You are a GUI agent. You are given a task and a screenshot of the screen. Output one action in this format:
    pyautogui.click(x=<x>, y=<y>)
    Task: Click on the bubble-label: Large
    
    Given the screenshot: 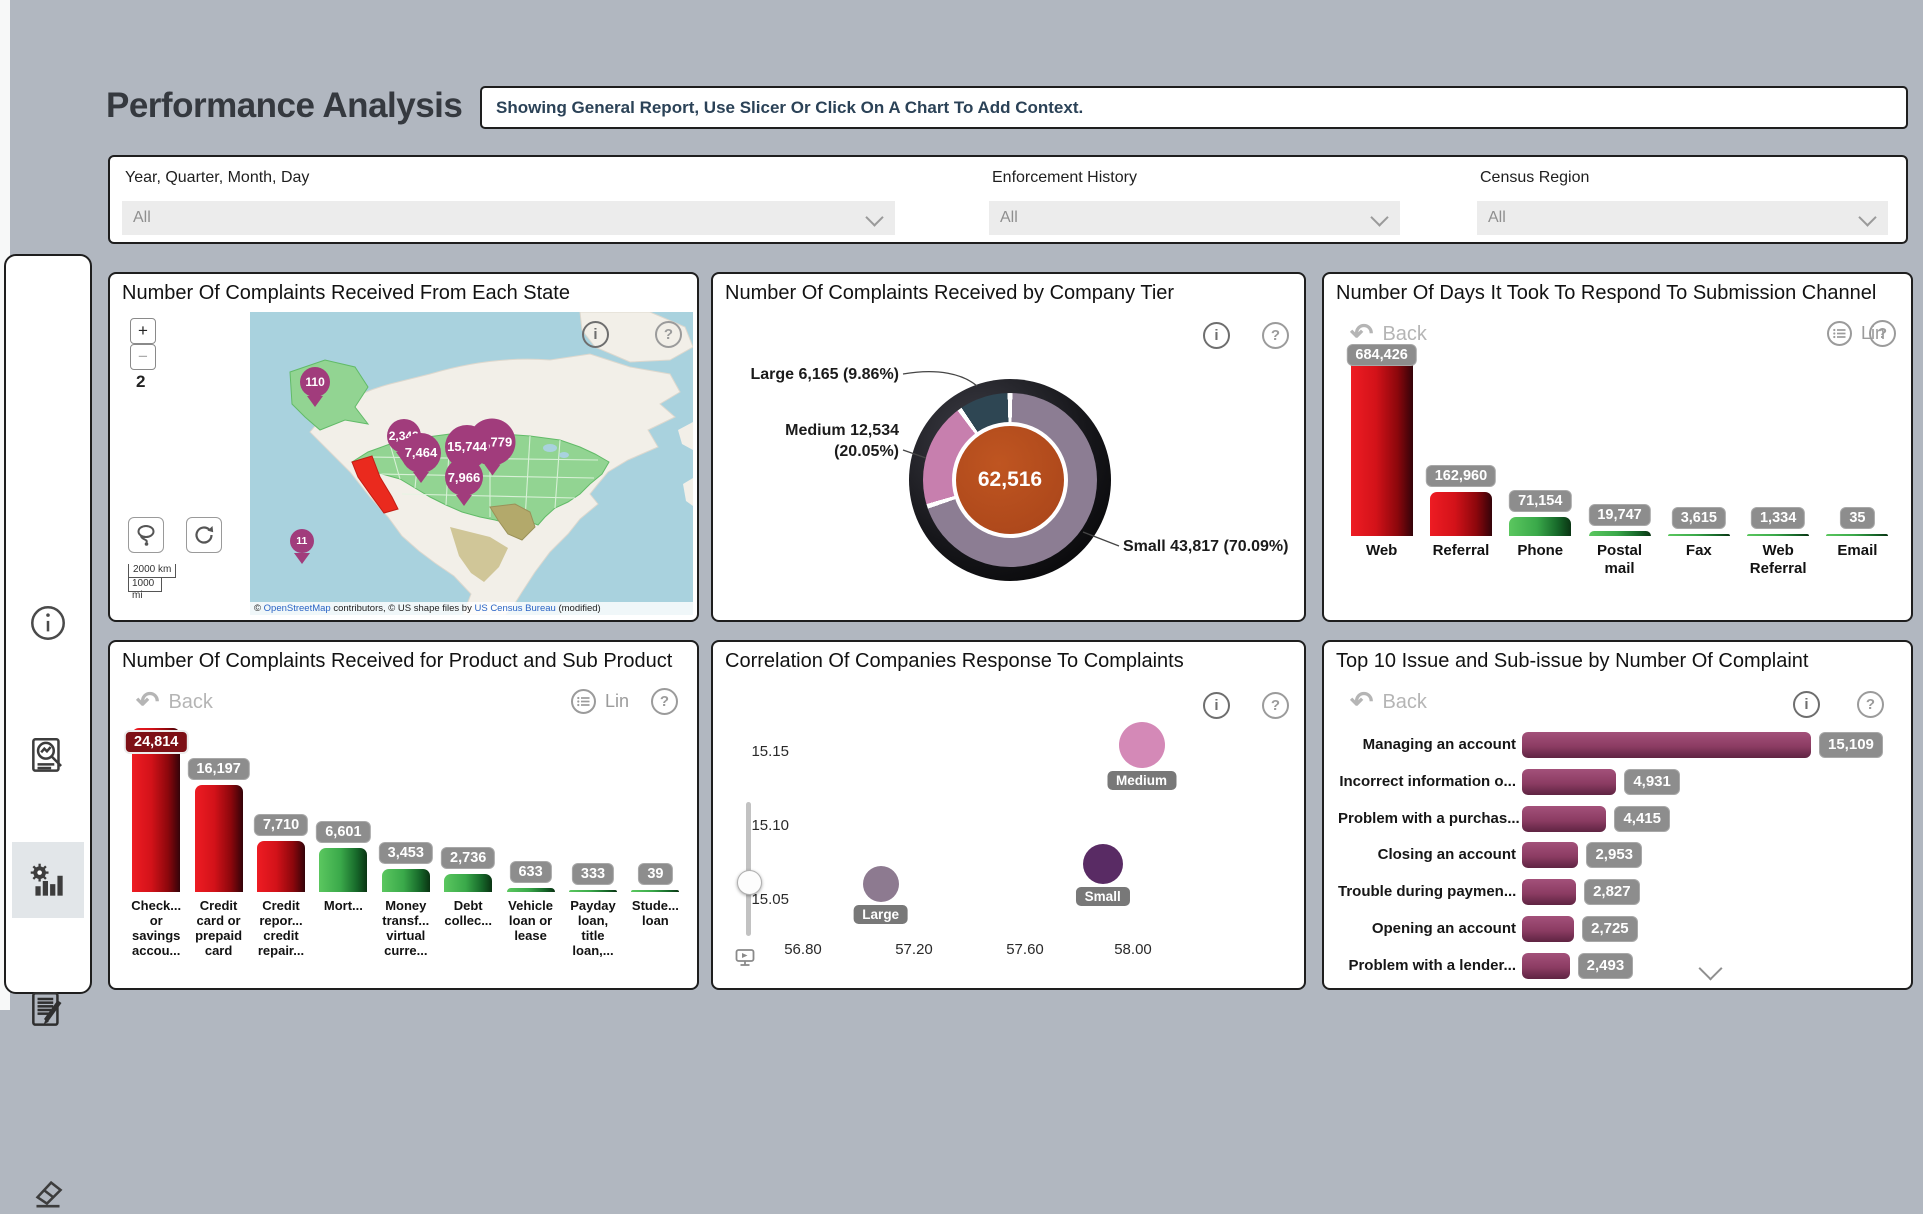 What is the action you would take?
    pyautogui.click(x=881, y=914)
    